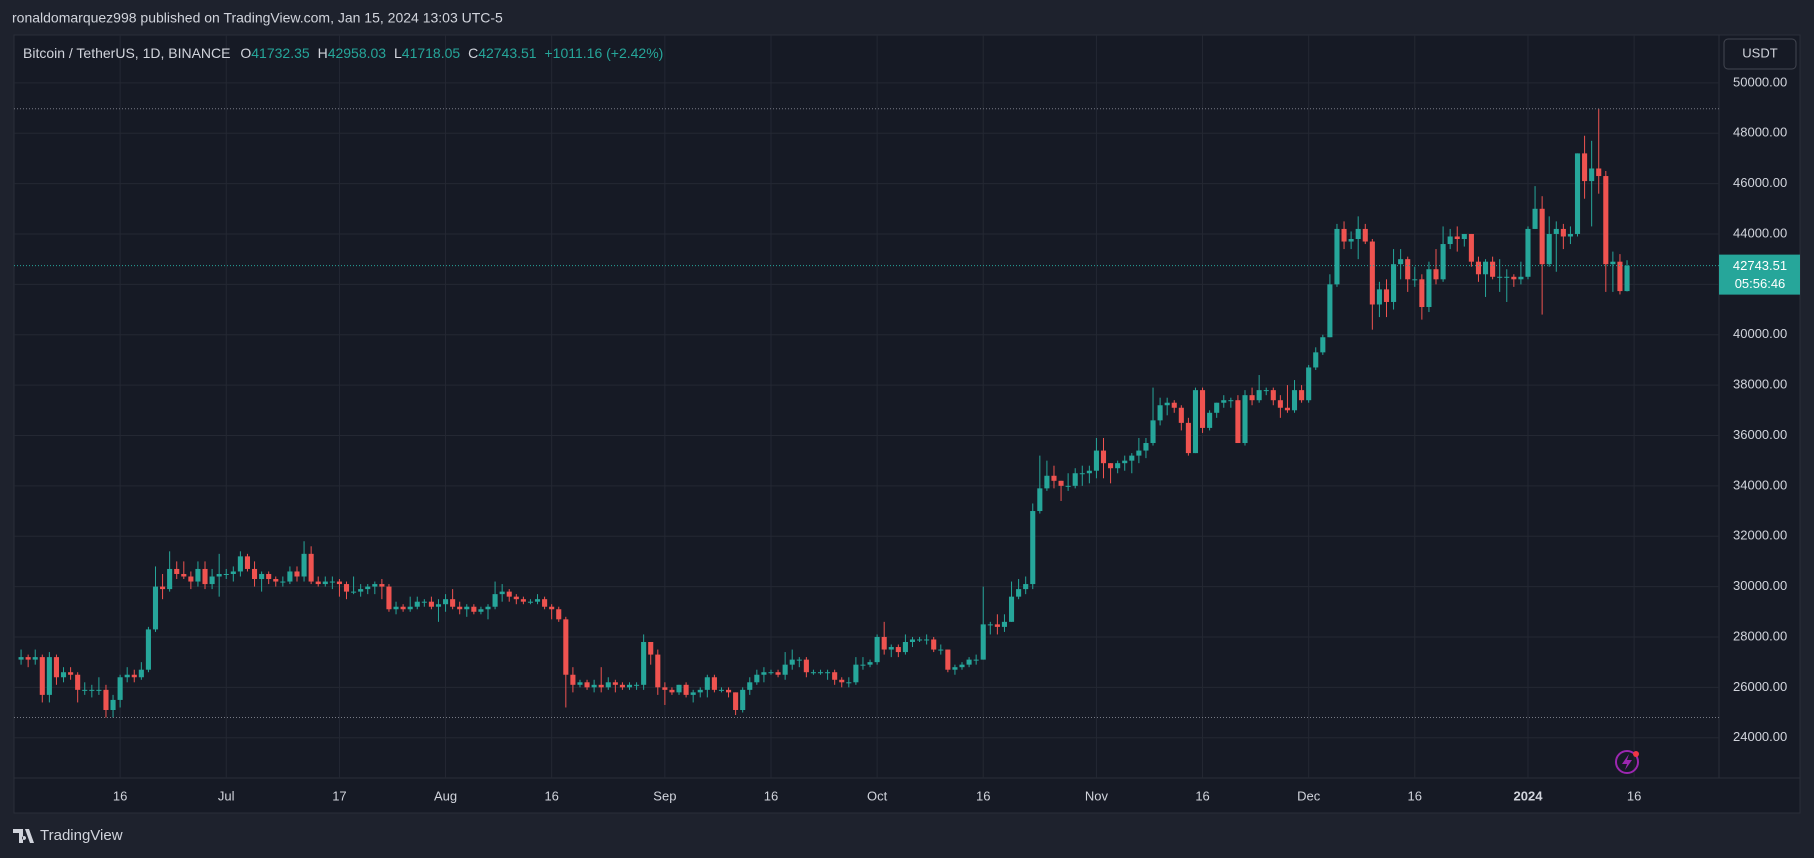  I want to click on logo, so click(23, 836).